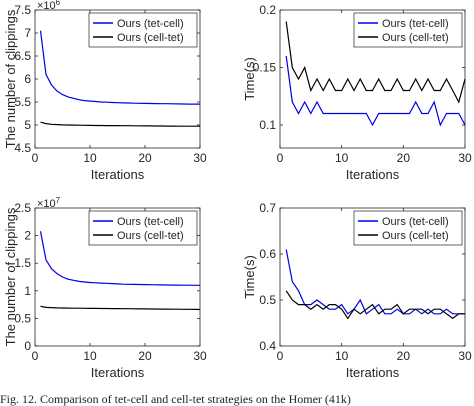 This screenshot has height=406, width=474. What do you see at coordinates (27, 125) in the screenshot?
I see `y-tick-label: 5` at bounding box center [27, 125].